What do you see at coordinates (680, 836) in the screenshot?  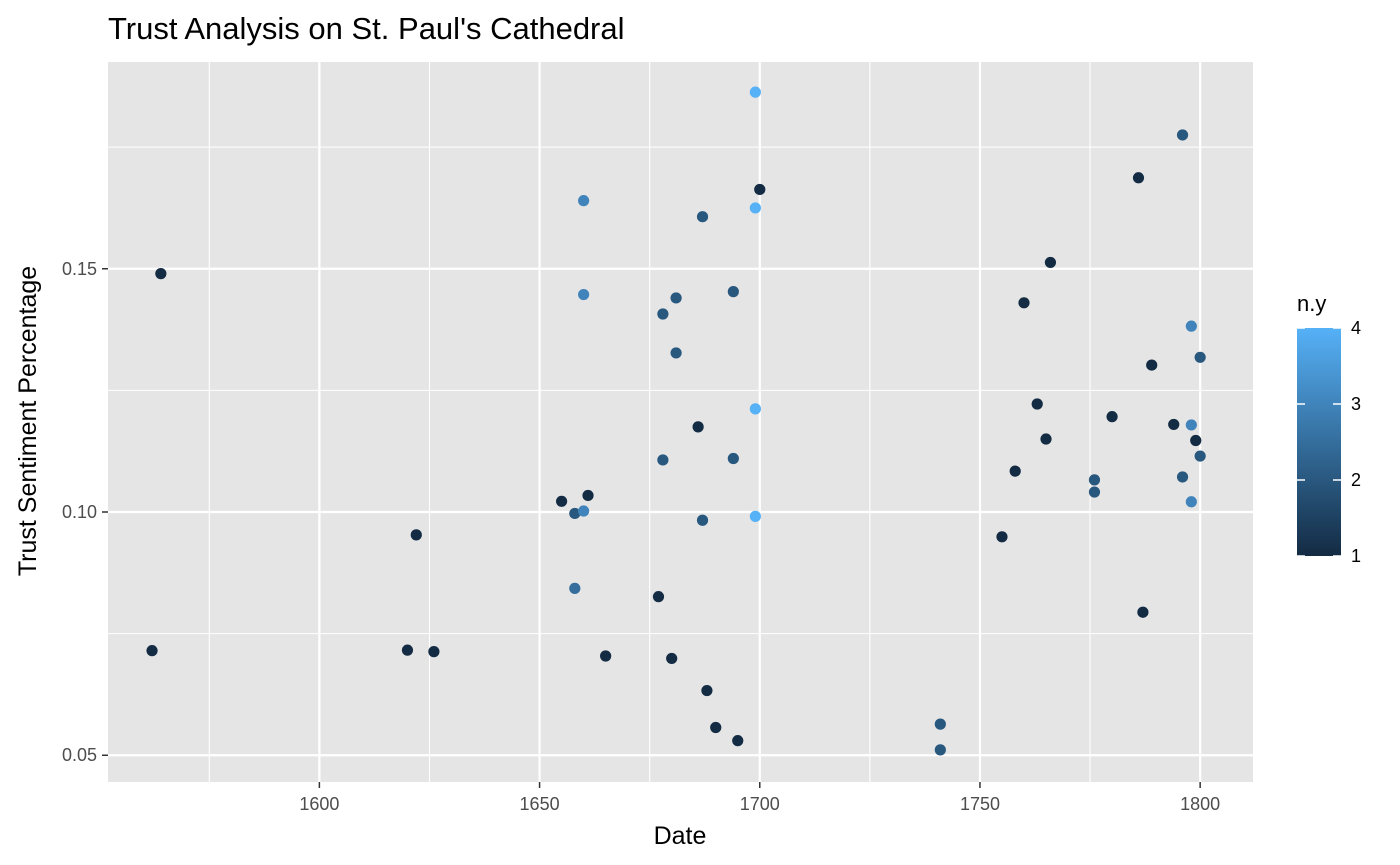 I see `x-axis-title: Date` at bounding box center [680, 836].